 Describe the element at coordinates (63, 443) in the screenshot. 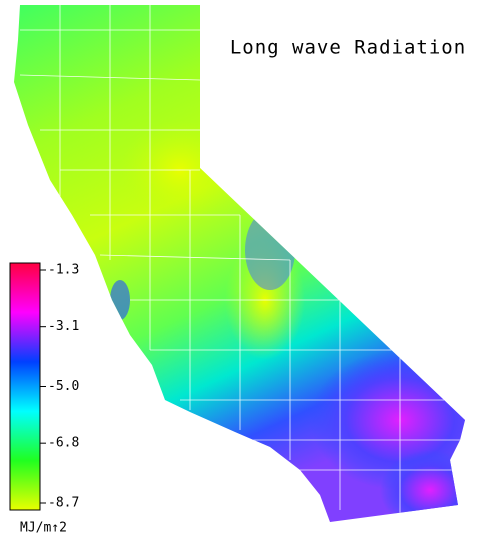

I see `colorbar-tick-label: -6.8` at that location.